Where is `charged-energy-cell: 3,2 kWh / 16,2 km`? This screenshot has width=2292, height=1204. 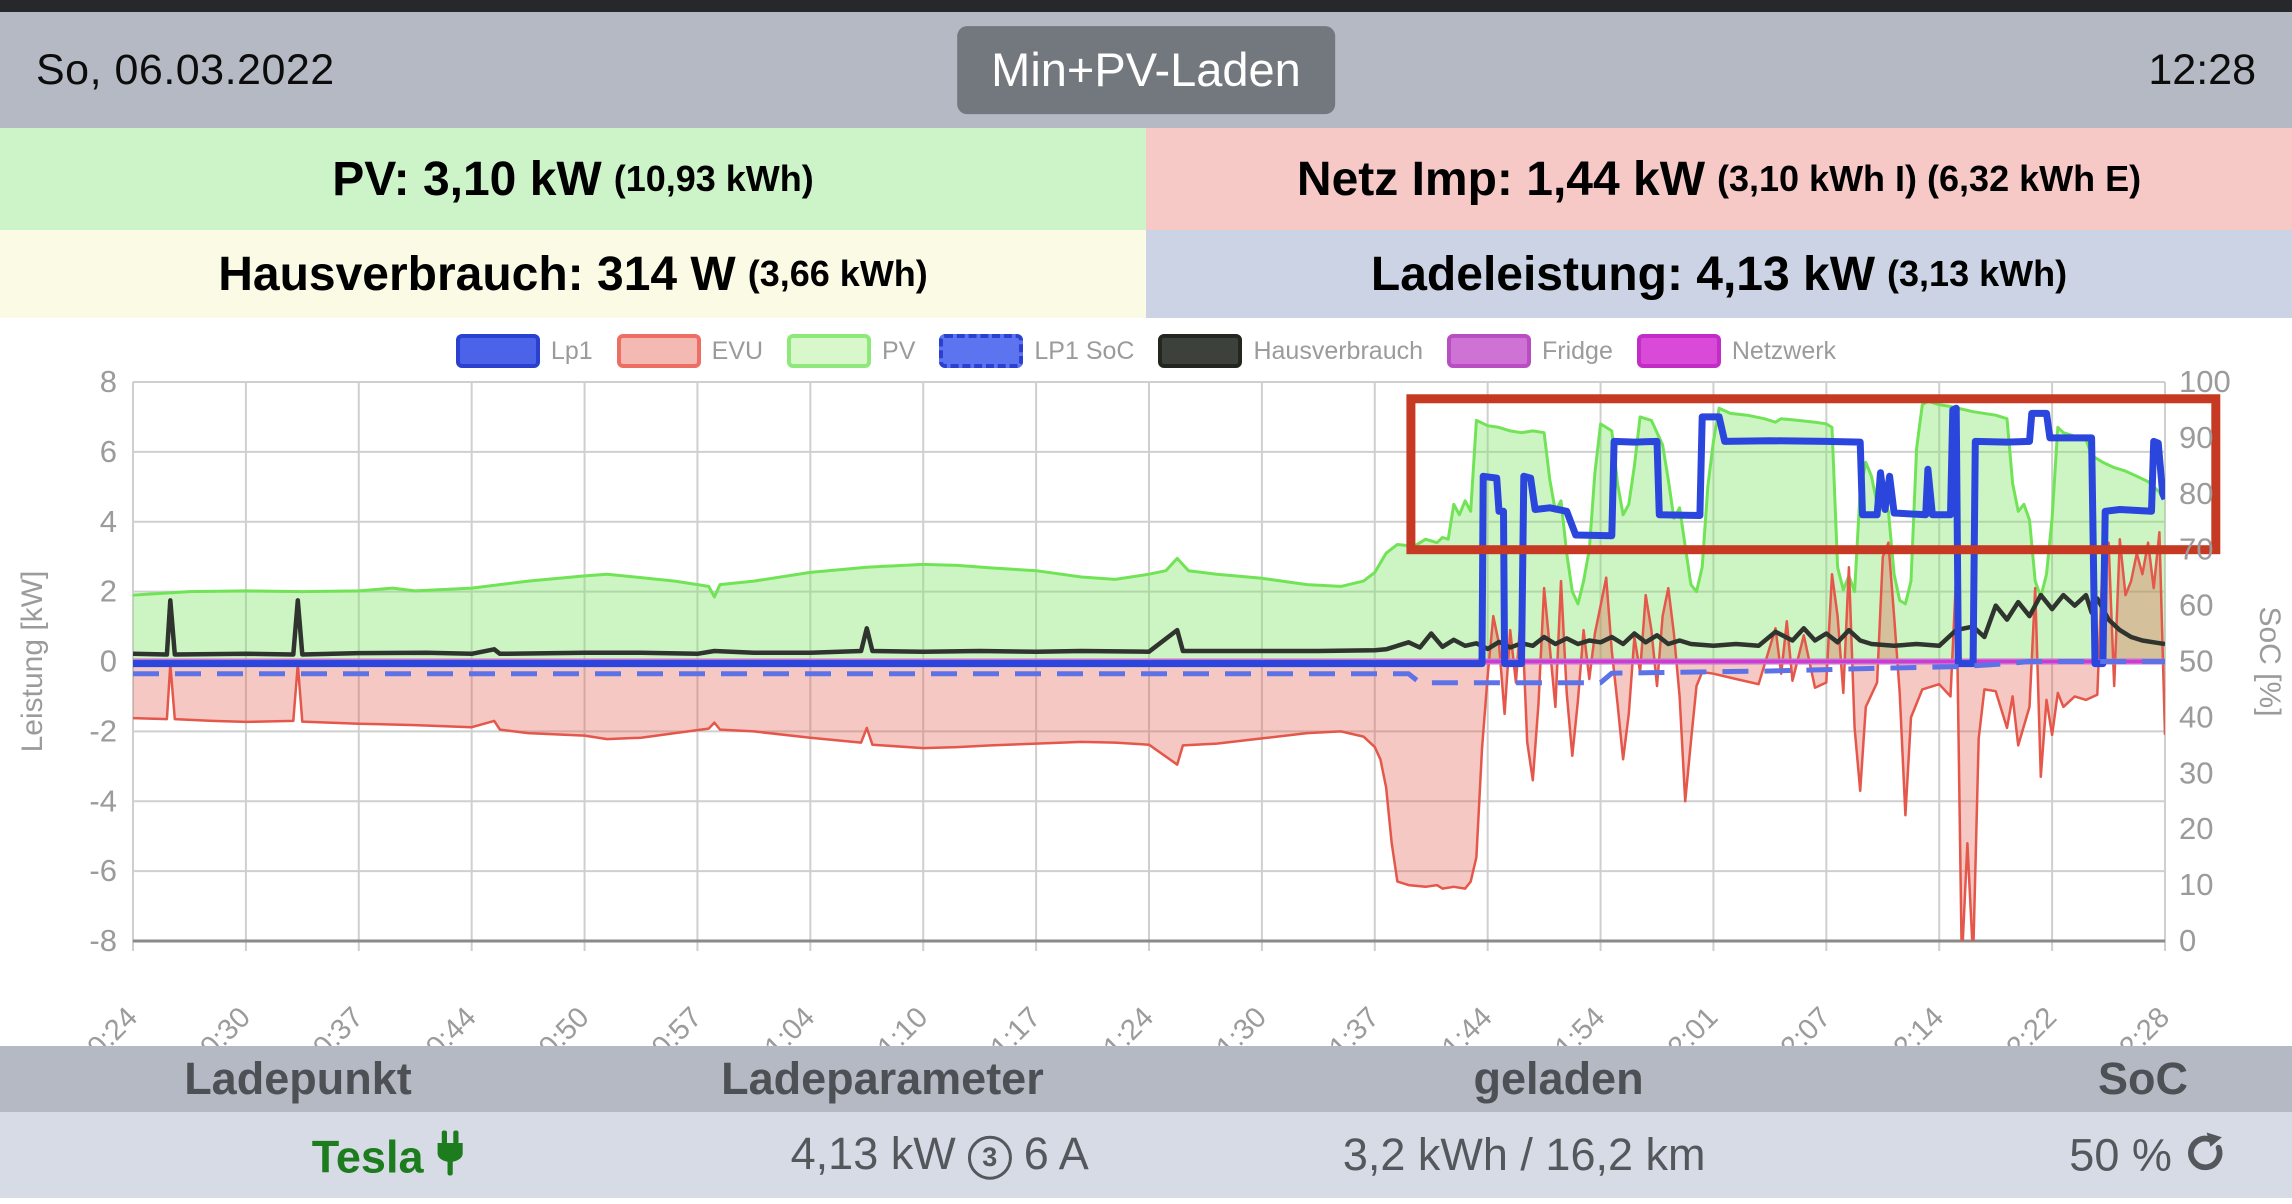 charged-energy-cell: 3,2 kWh / 16,2 km is located at coordinates (1524, 1154).